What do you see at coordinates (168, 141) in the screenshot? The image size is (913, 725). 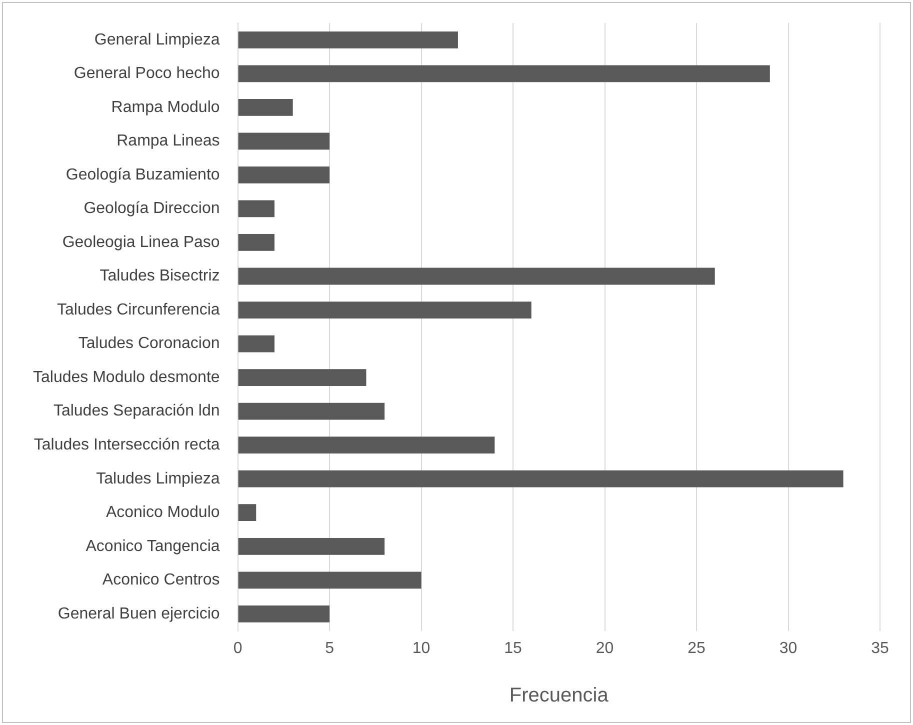 I see `y-tick-label: Rampa Lineas` at bounding box center [168, 141].